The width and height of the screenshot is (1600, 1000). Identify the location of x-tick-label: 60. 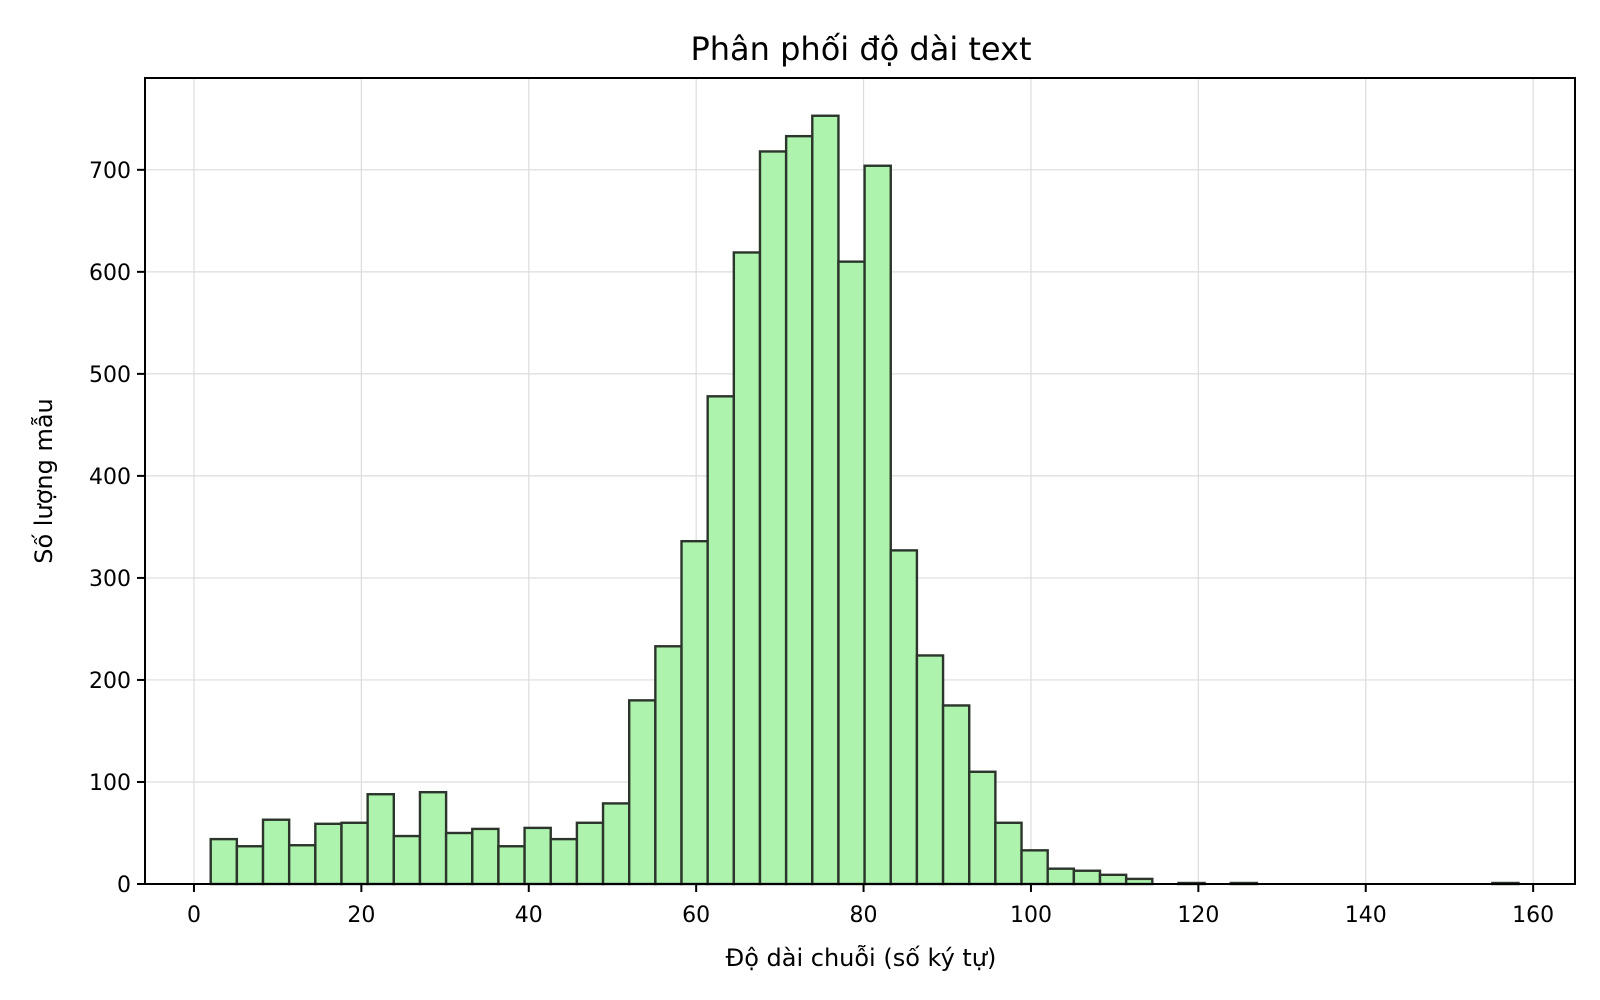
(696, 915).